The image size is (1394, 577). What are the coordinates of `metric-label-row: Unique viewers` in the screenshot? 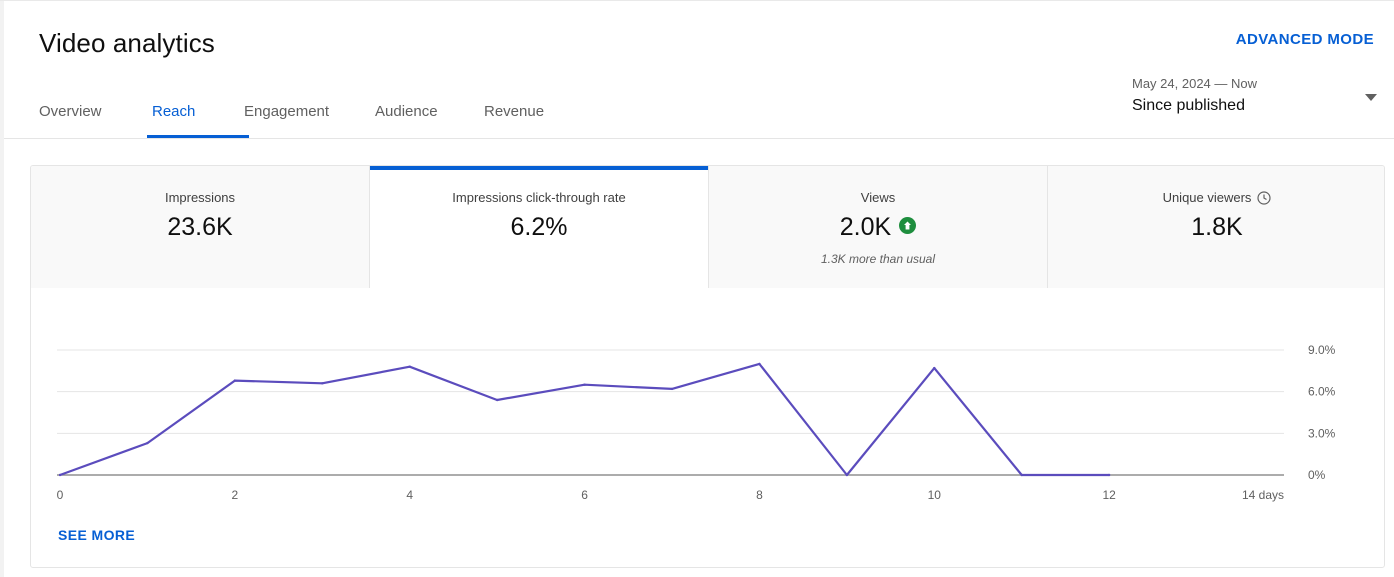 It's located at (1216, 198).